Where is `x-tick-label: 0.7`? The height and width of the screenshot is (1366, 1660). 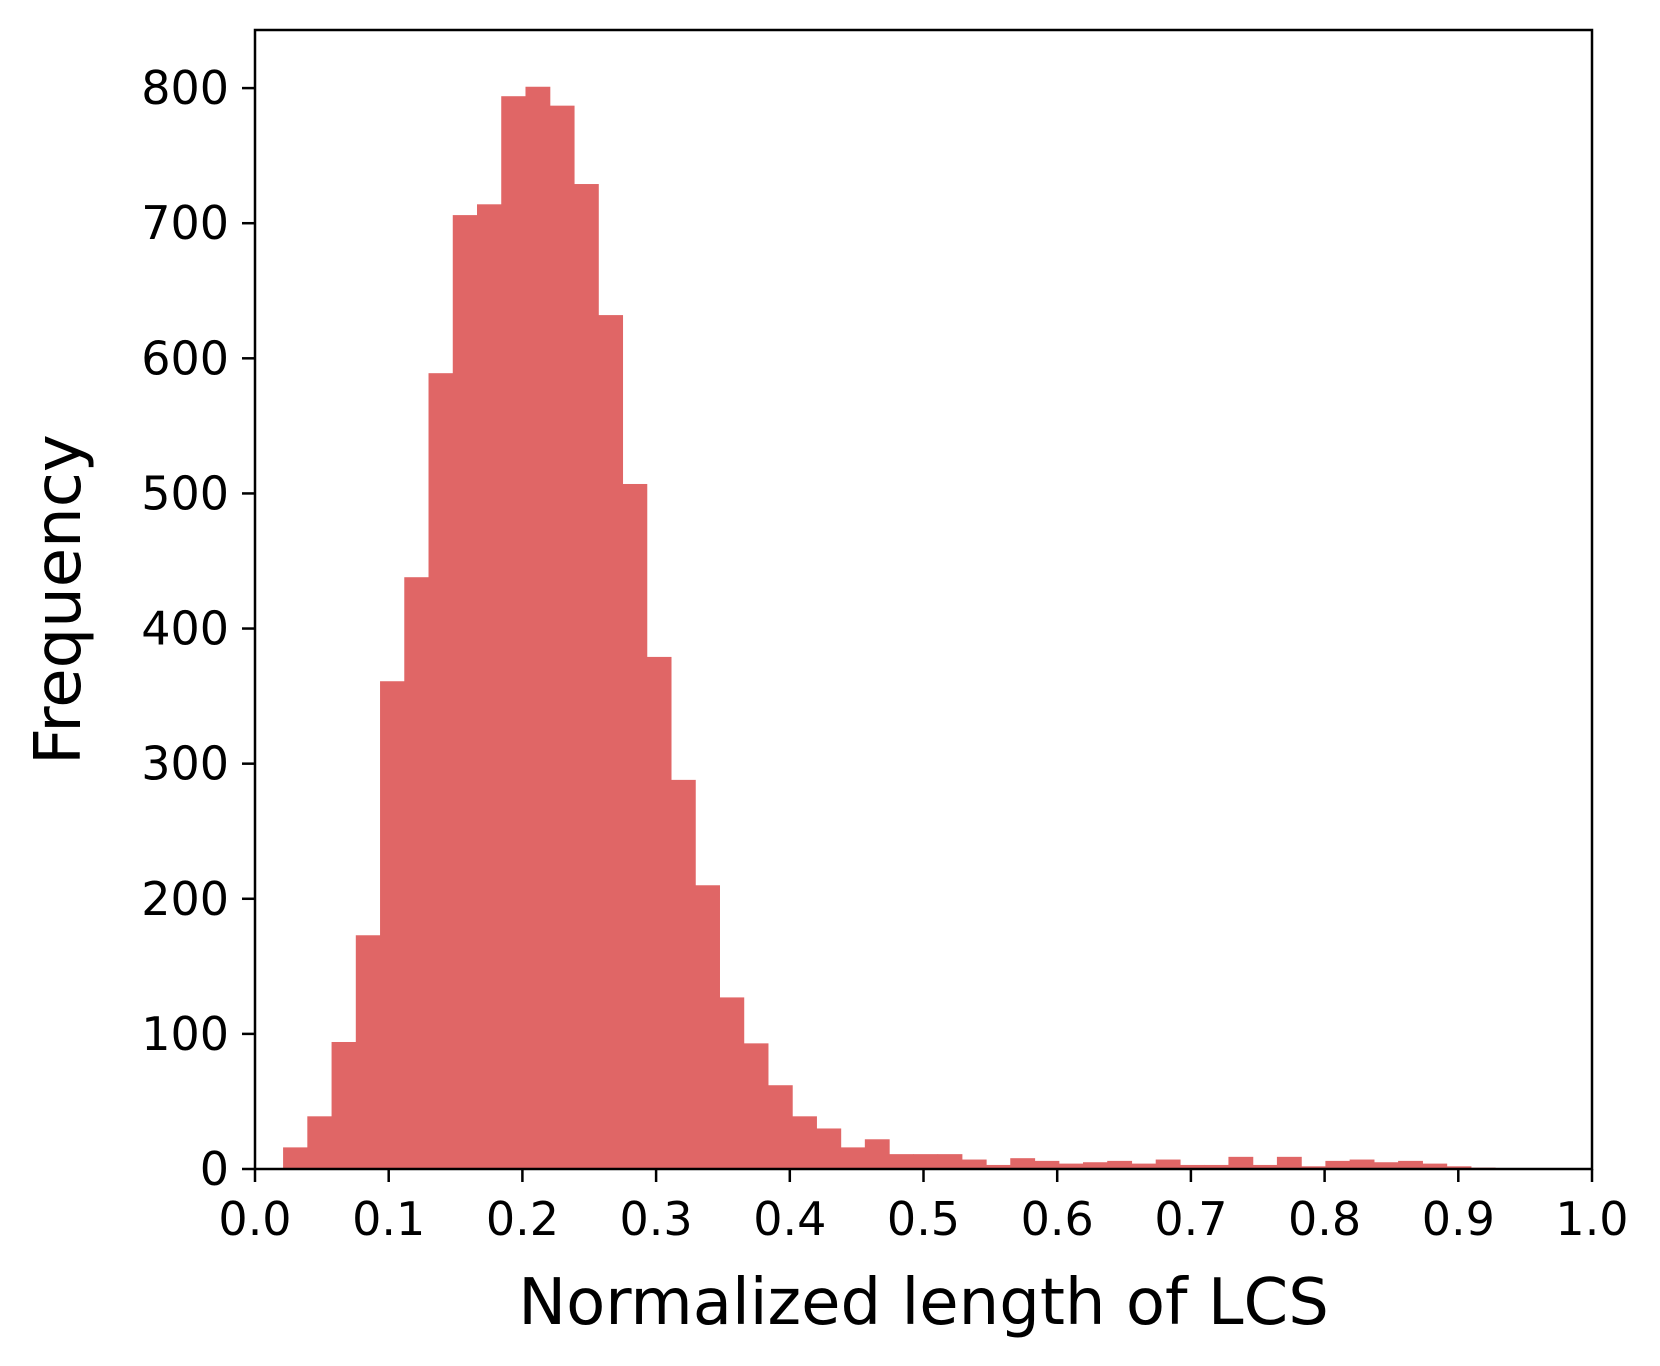 x-tick-label: 0.7 is located at coordinates (1190, 1219).